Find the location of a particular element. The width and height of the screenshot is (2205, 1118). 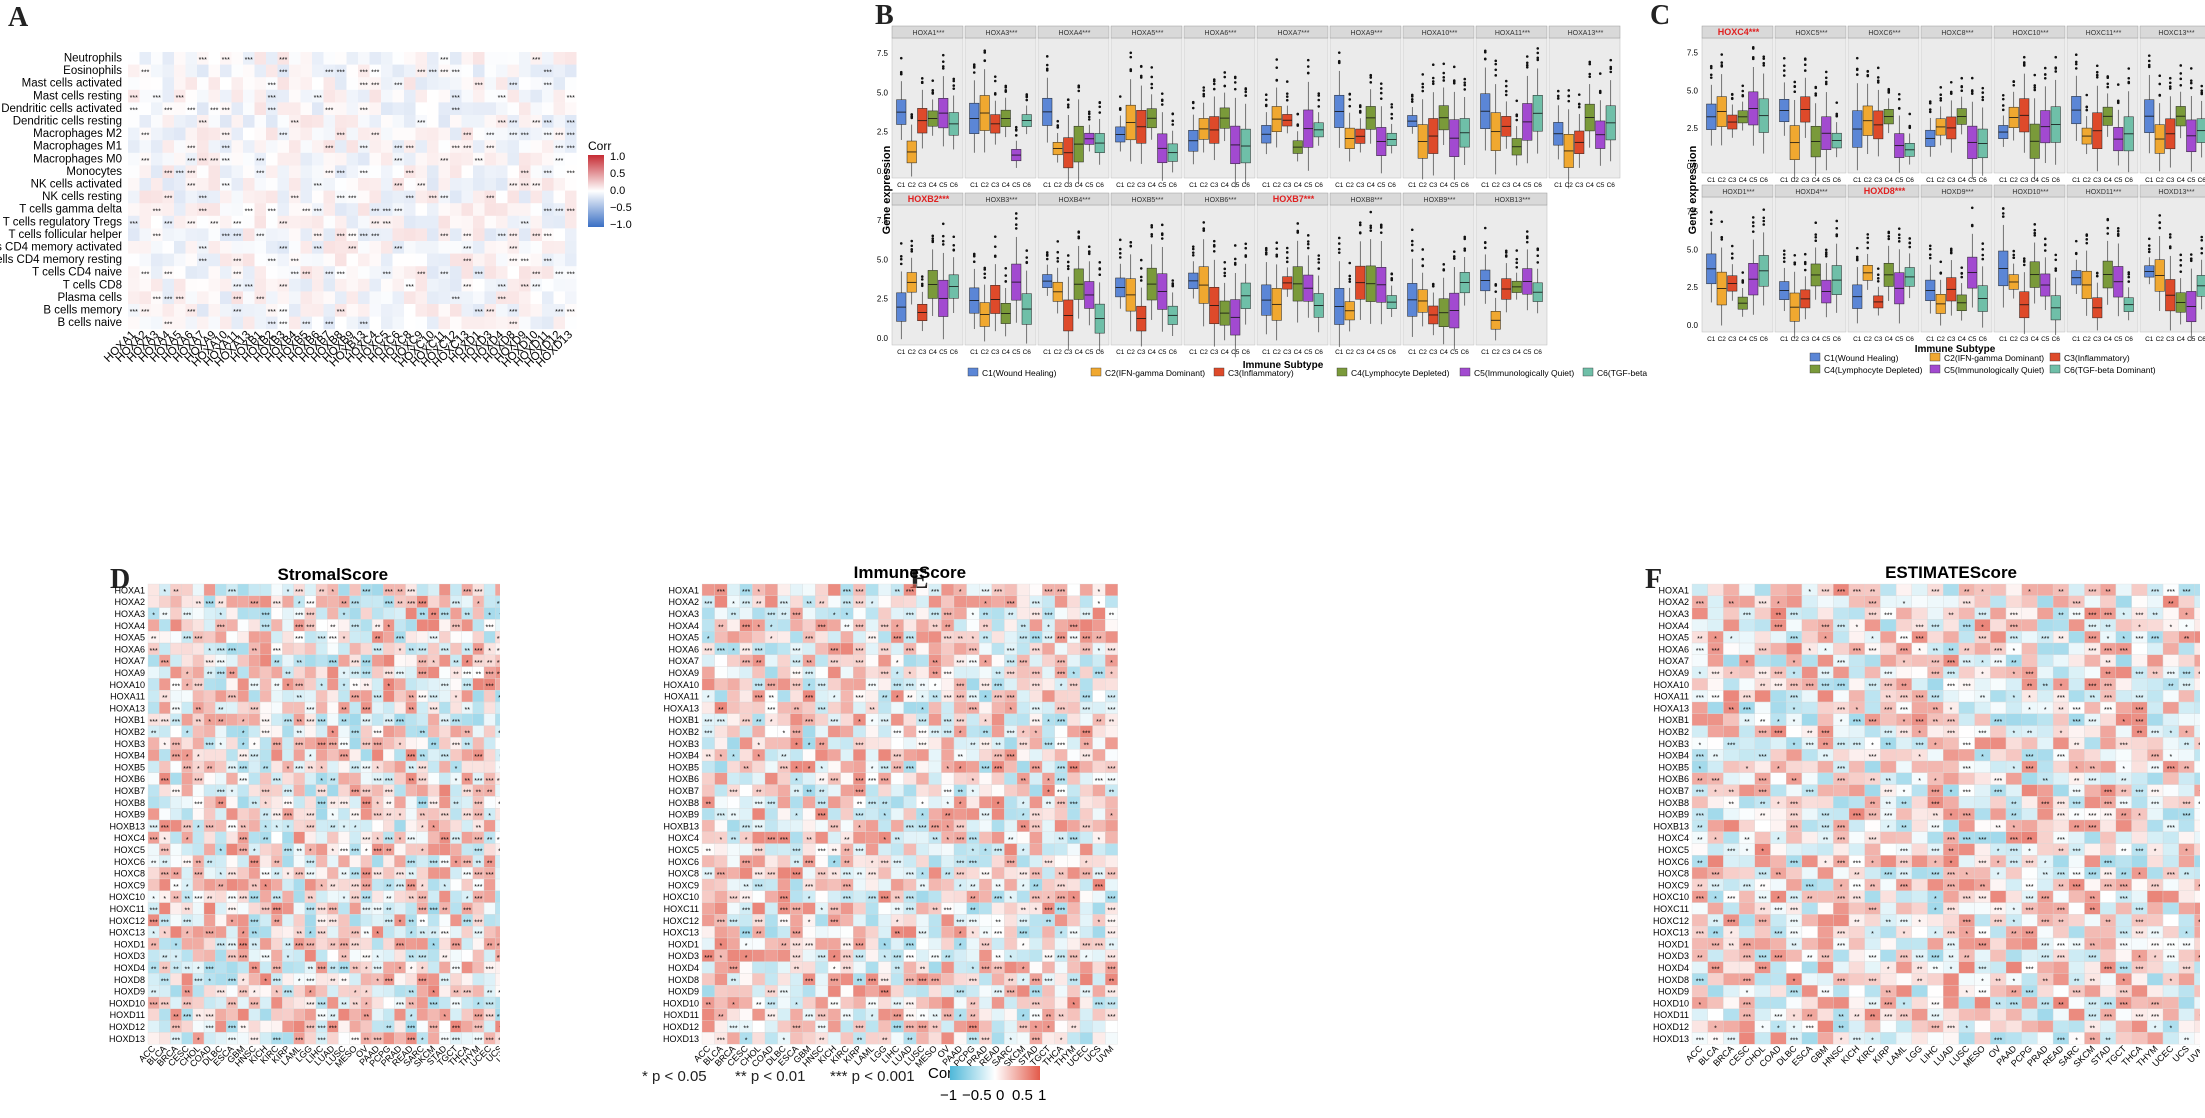

subtype-tick: C3 is located at coordinates (1805, 339).